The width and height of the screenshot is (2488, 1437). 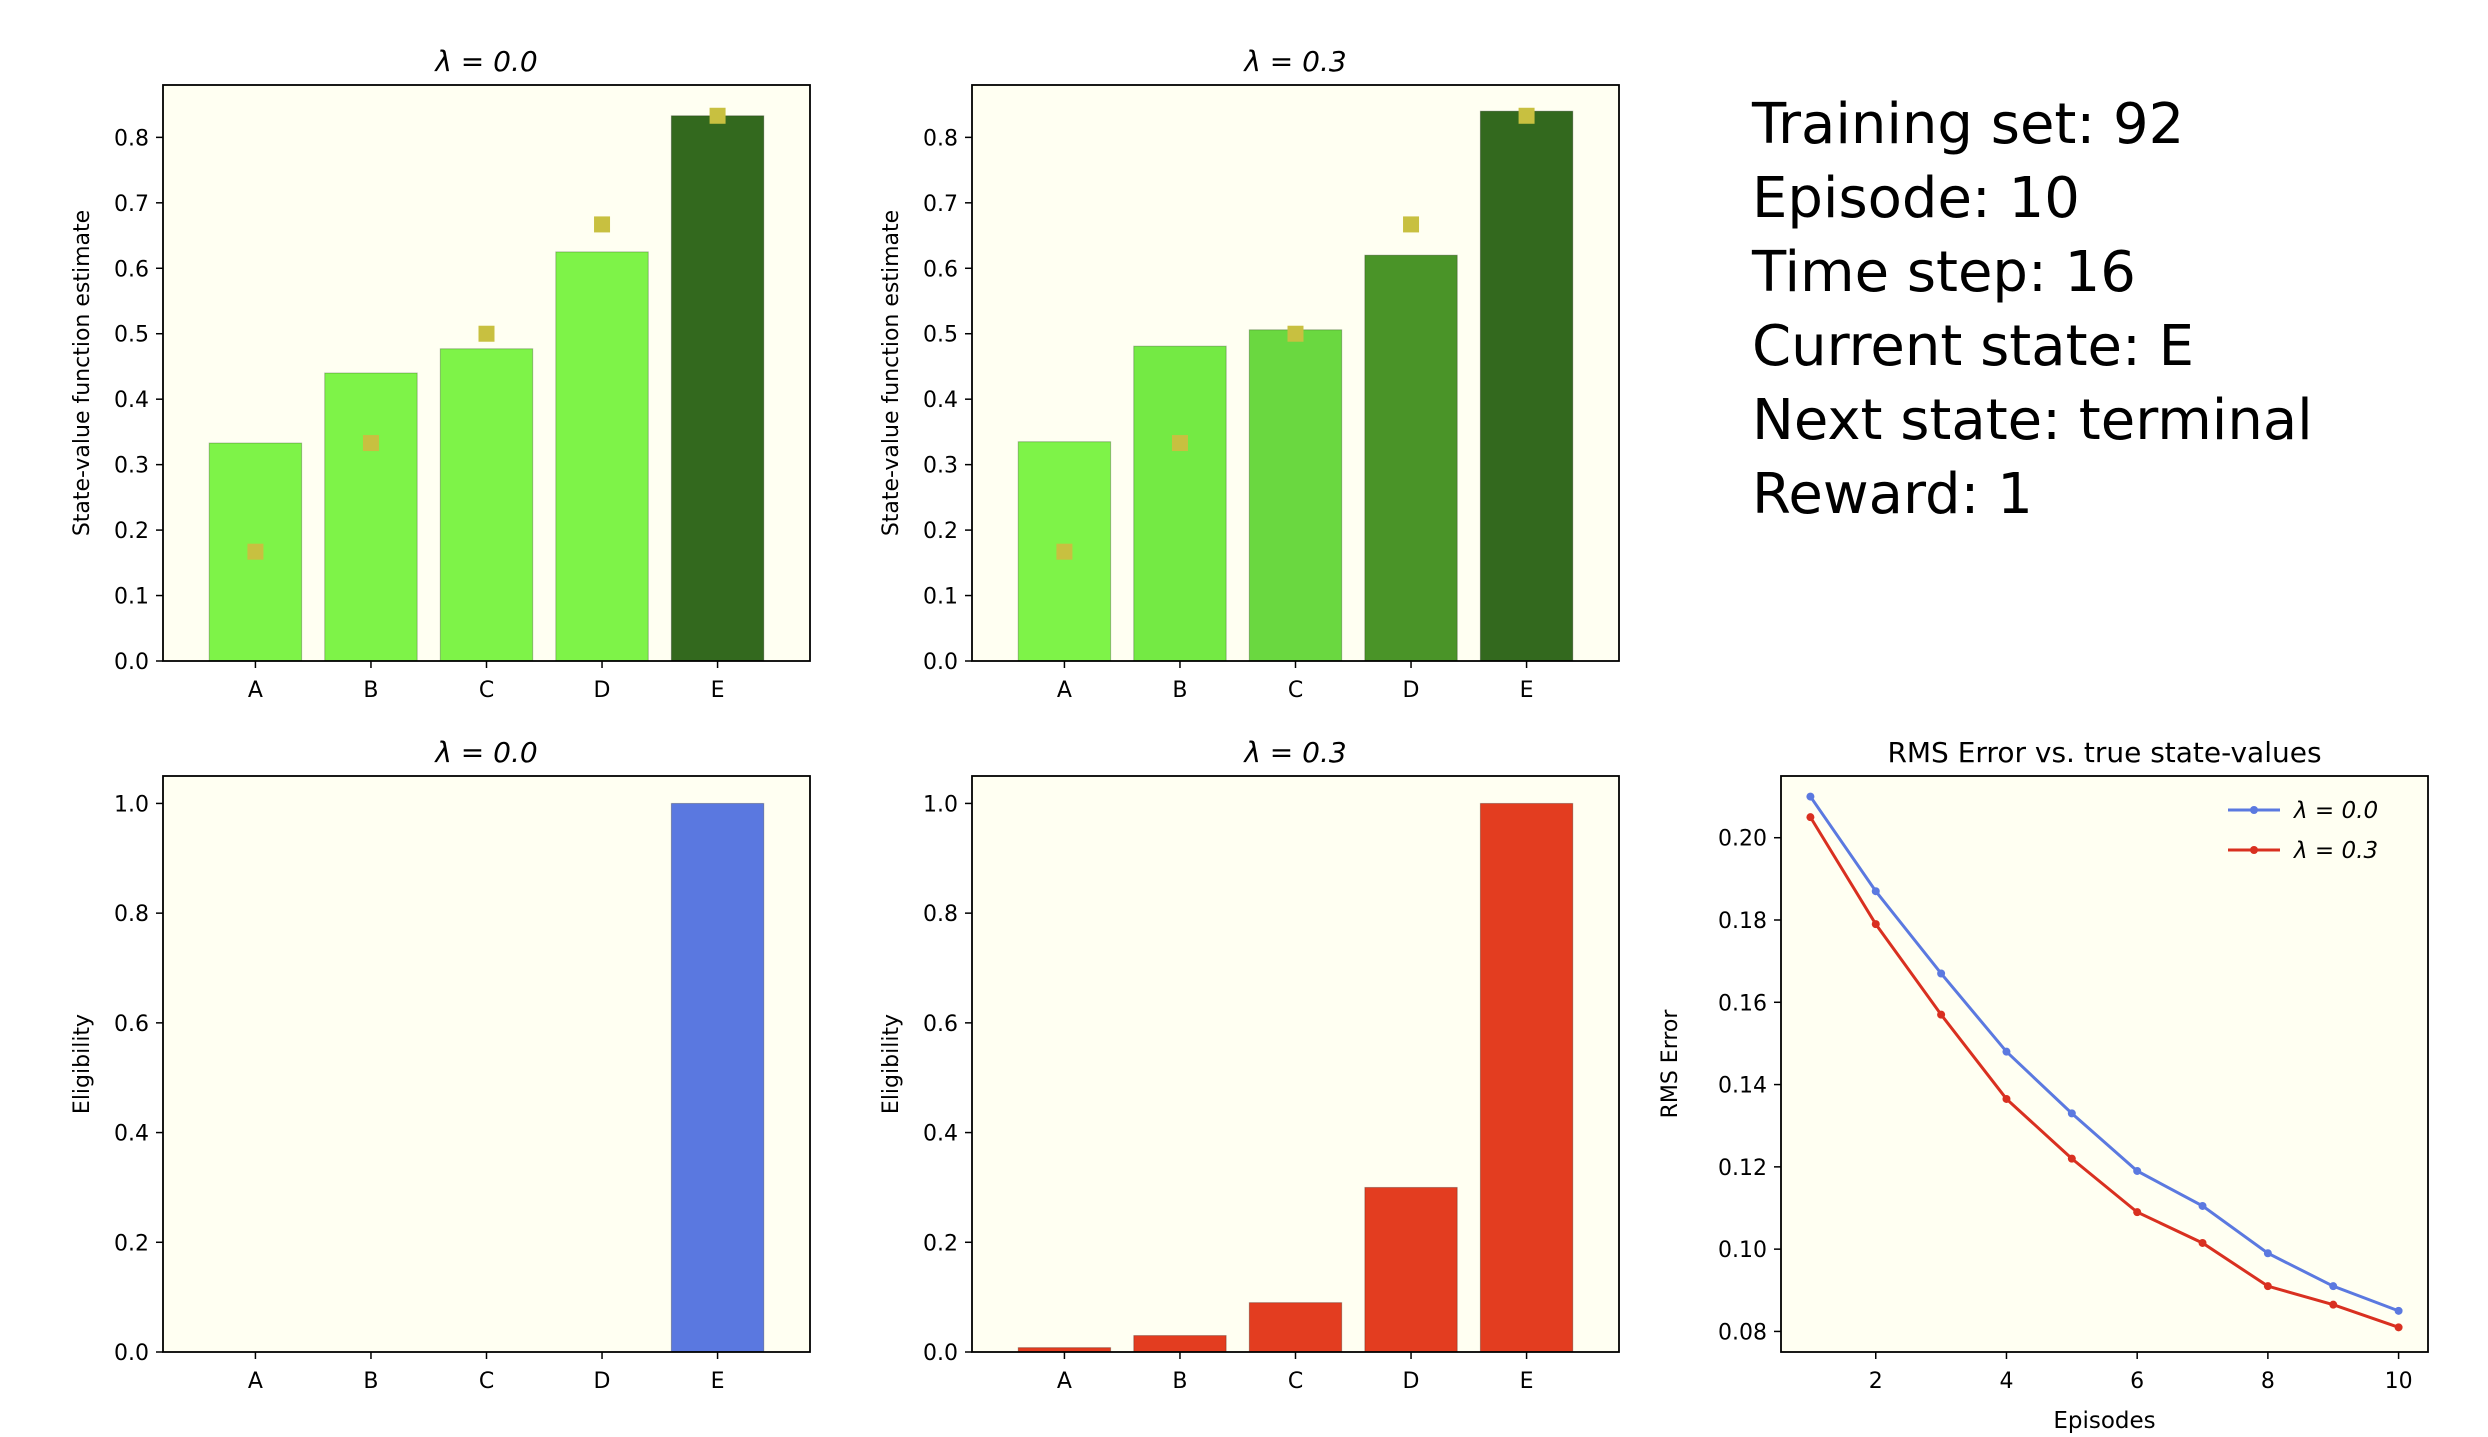 What do you see at coordinates (1742, 1003) in the screenshot?
I see `chart5-ytick-label: 0.16` at bounding box center [1742, 1003].